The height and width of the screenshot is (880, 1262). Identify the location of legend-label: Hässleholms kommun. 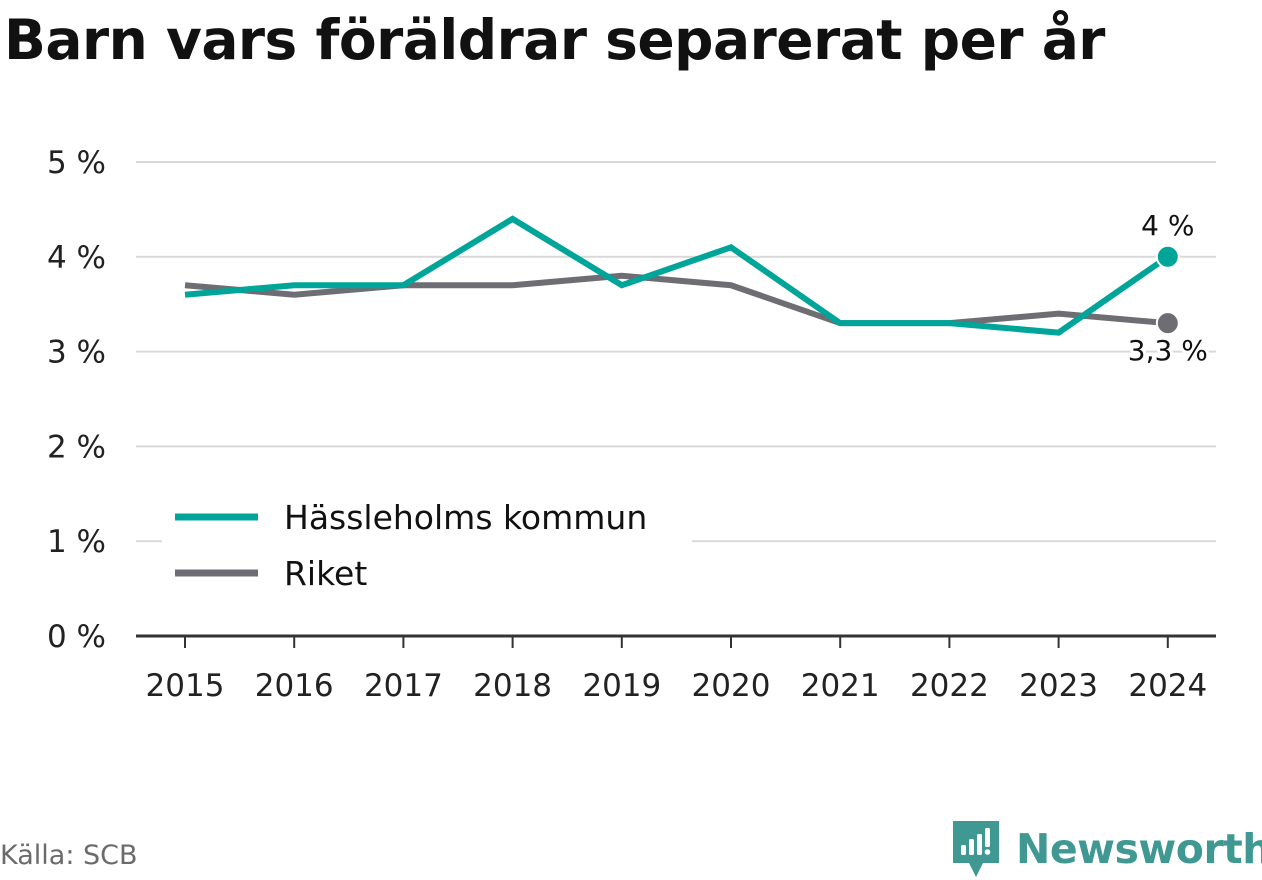
(465, 517).